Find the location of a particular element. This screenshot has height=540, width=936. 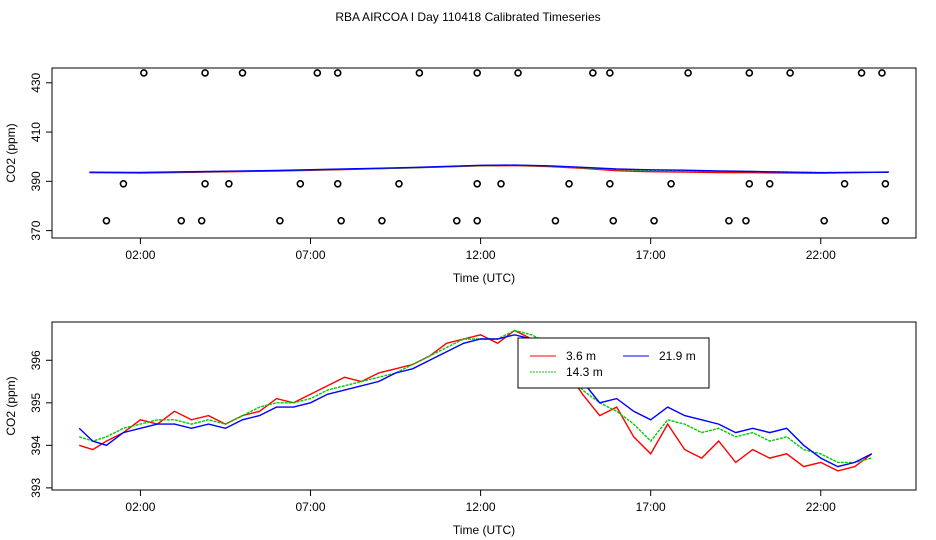

series-line-21-9-m is located at coordinates (489, 169).